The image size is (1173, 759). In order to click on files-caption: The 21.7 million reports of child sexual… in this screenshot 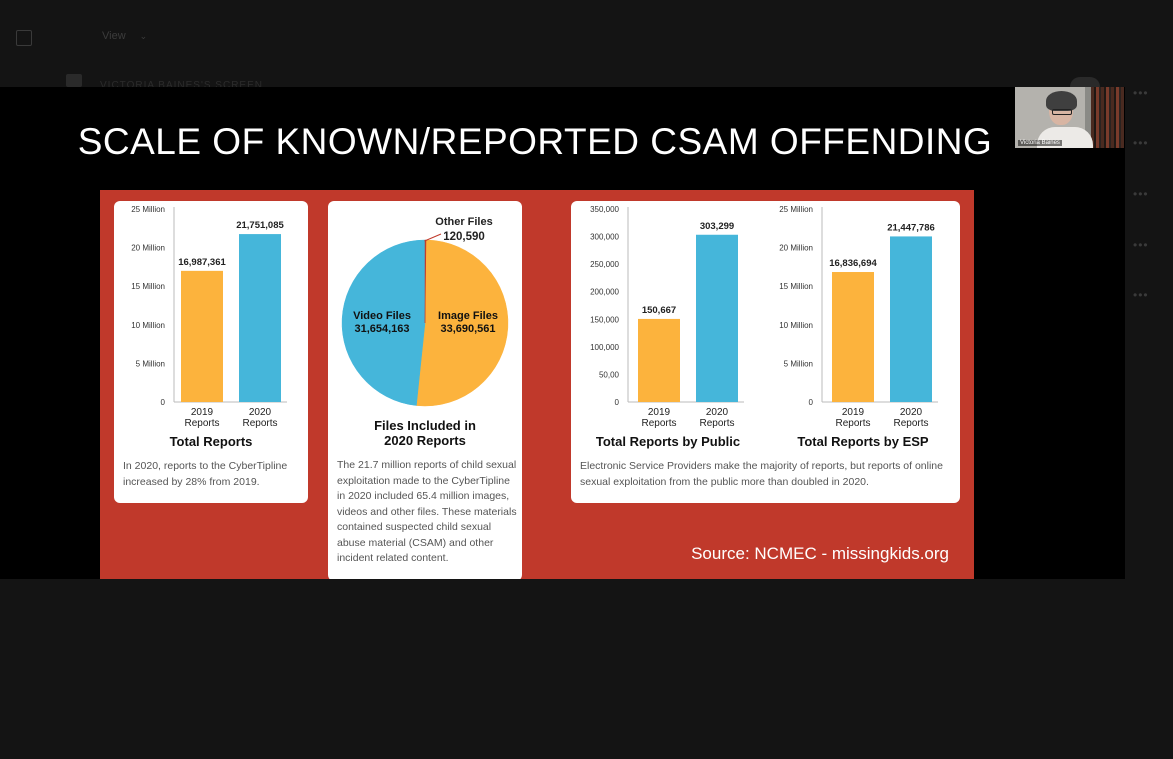, I will do `click(427, 511)`.